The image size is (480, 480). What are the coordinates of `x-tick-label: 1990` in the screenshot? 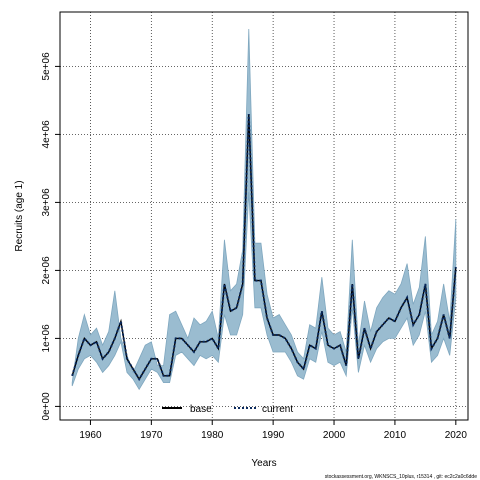 It's located at (273, 435).